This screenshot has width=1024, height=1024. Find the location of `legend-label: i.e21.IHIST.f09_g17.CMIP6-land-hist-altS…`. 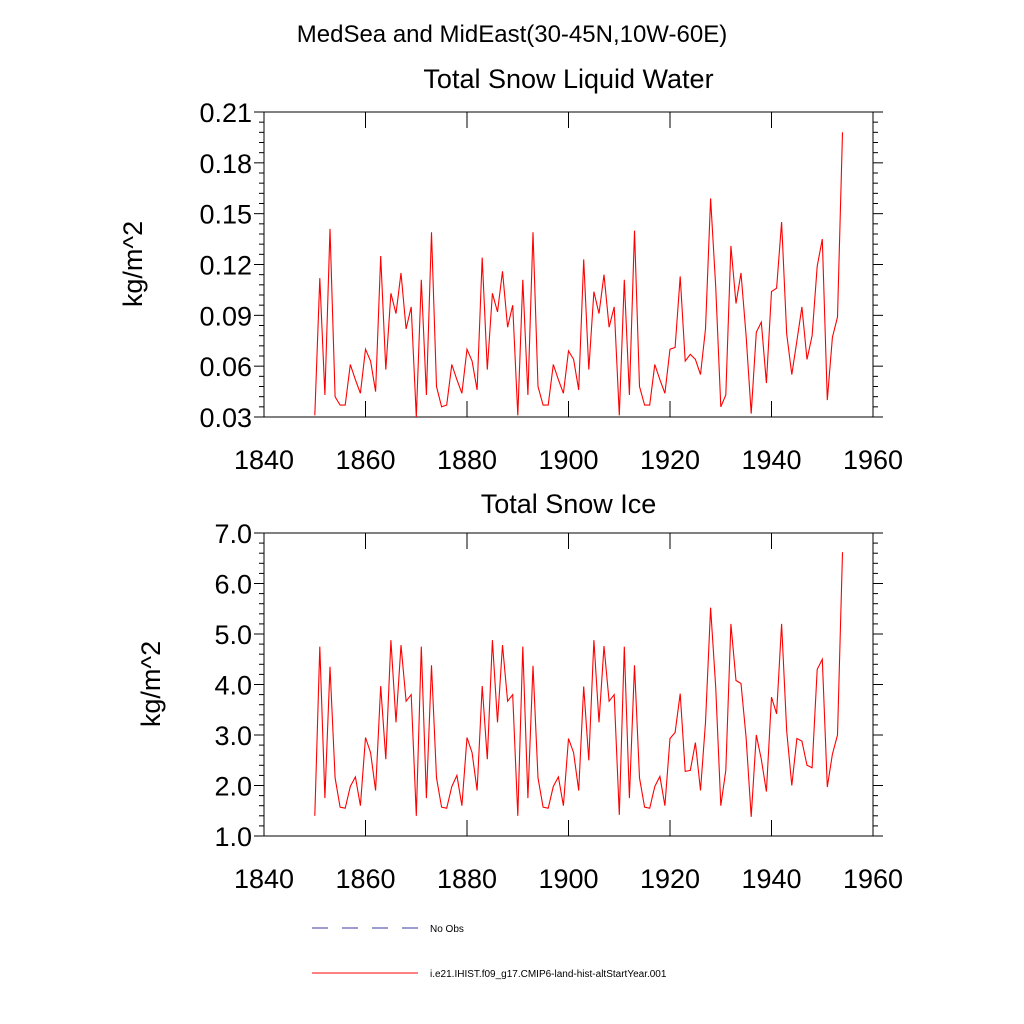

legend-label: i.e21.IHIST.f09_g17.CMIP6-land-hist-altS… is located at coordinates (548, 974).